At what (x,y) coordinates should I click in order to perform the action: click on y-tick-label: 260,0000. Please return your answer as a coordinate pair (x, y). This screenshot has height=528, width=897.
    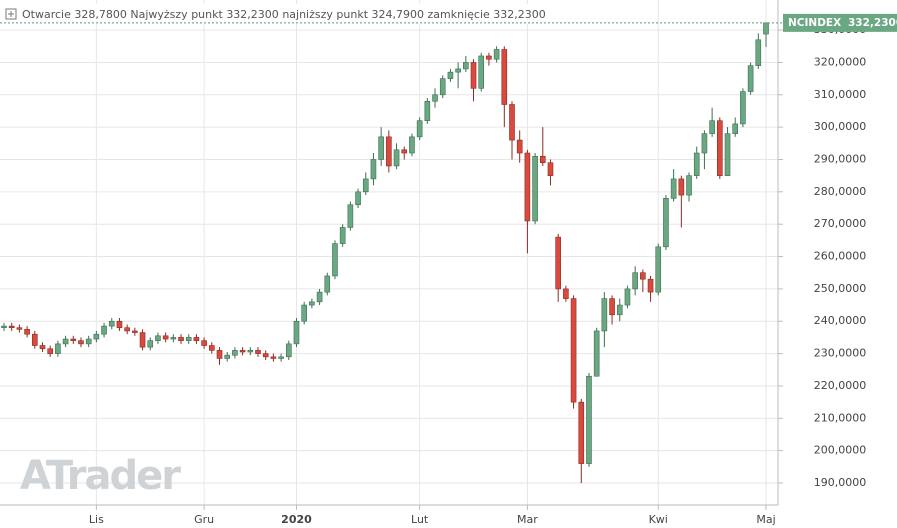
    Looking at the image, I should click on (840, 256).